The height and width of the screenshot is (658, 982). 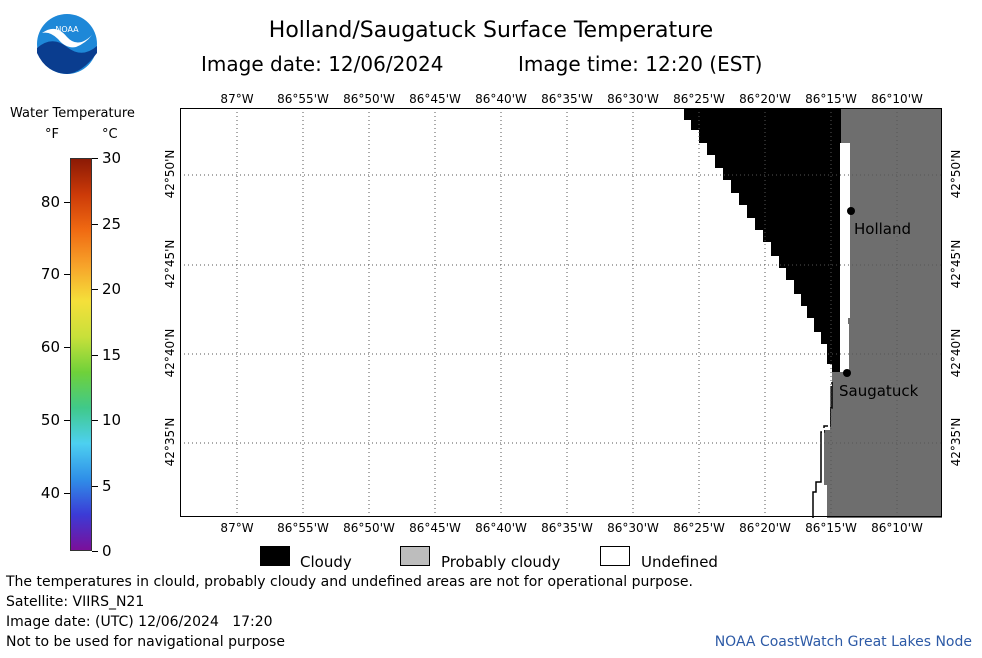 What do you see at coordinates (435, 528) in the screenshot?
I see `lon-label-bottom: 86°45'W` at bounding box center [435, 528].